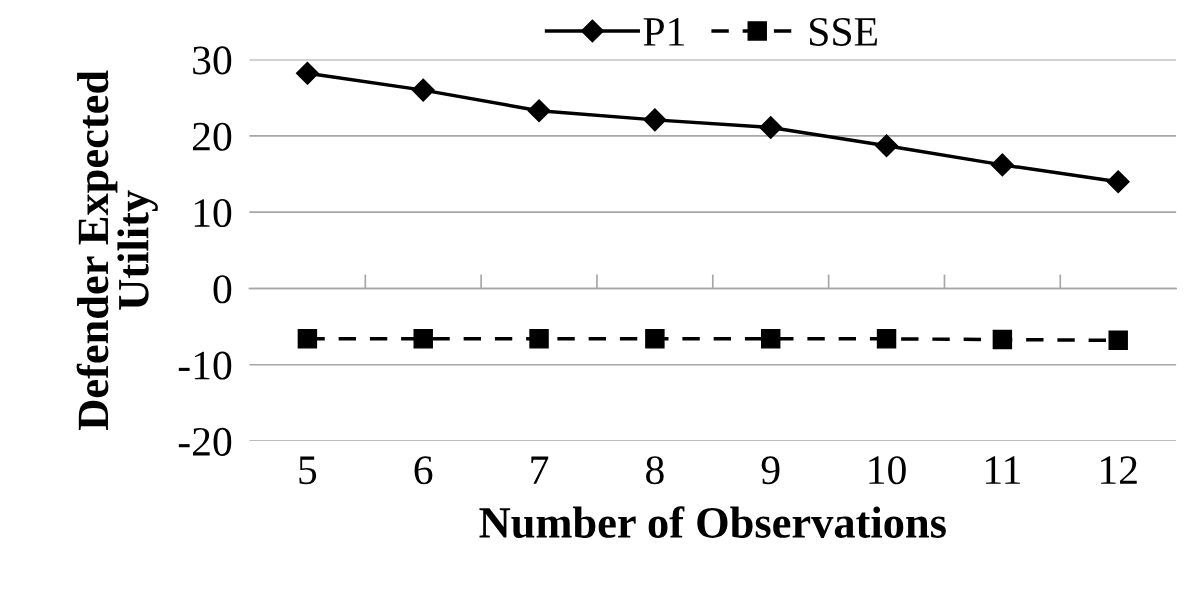  What do you see at coordinates (540, 470) in the screenshot?
I see `x-tick-label: 7` at bounding box center [540, 470].